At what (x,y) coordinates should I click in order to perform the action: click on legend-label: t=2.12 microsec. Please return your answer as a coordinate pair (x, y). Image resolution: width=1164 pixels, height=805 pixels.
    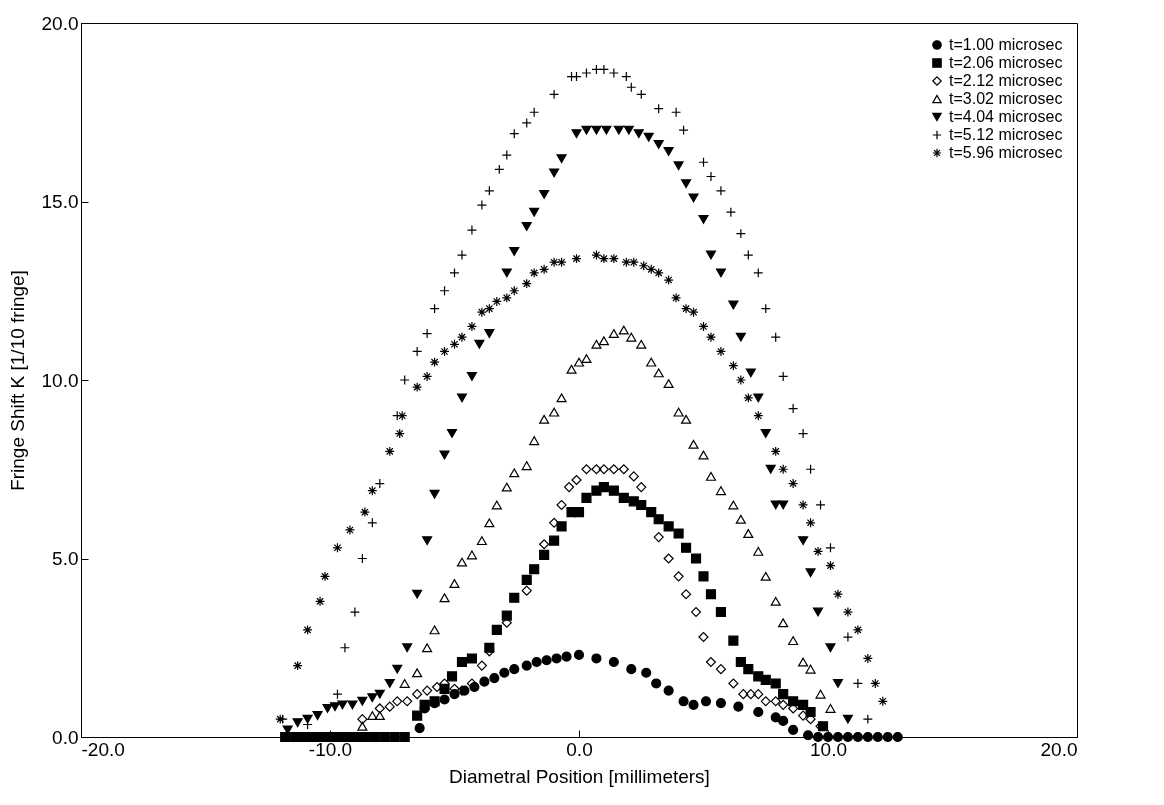
    Looking at the image, I should click on (1006, 80).